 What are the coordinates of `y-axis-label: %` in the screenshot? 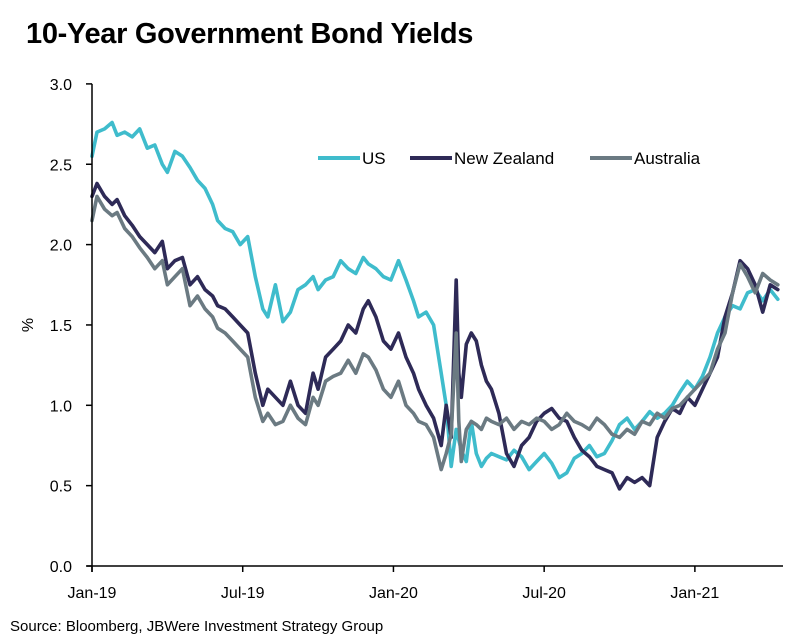 It's located at (28, 325).